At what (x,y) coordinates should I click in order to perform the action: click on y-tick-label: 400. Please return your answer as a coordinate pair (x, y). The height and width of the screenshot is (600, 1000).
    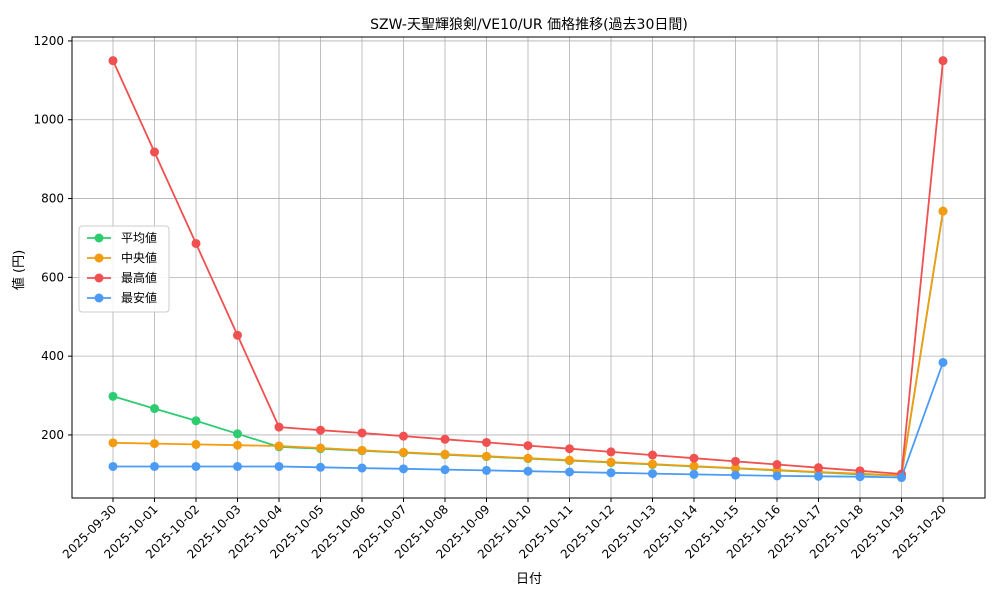
    Looking at the image, I should click on (52, 356).